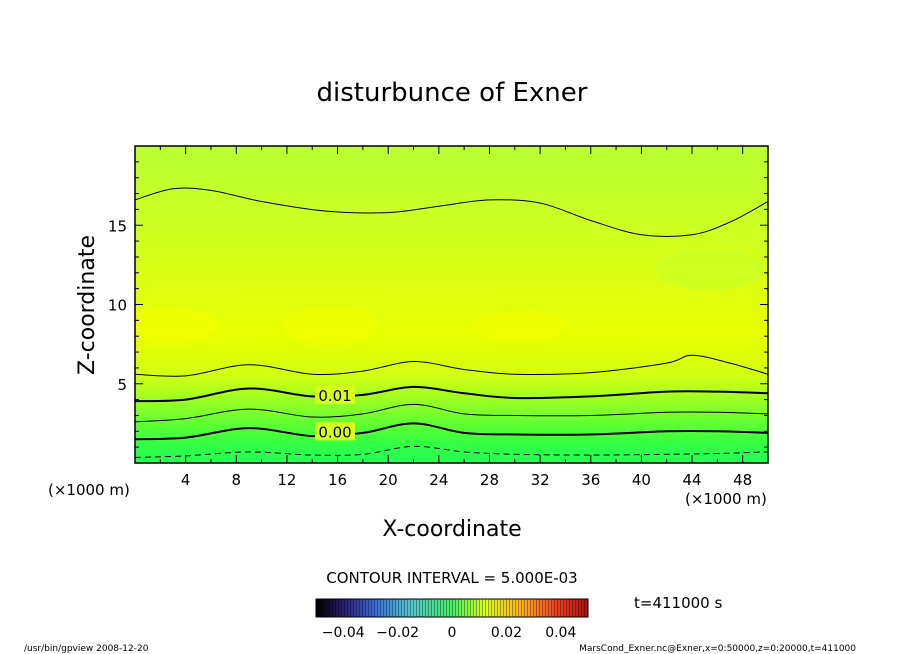  Describe the element at coordinates (186, 480) in the screenshot. I see `x-tick-label: 4` at that location.